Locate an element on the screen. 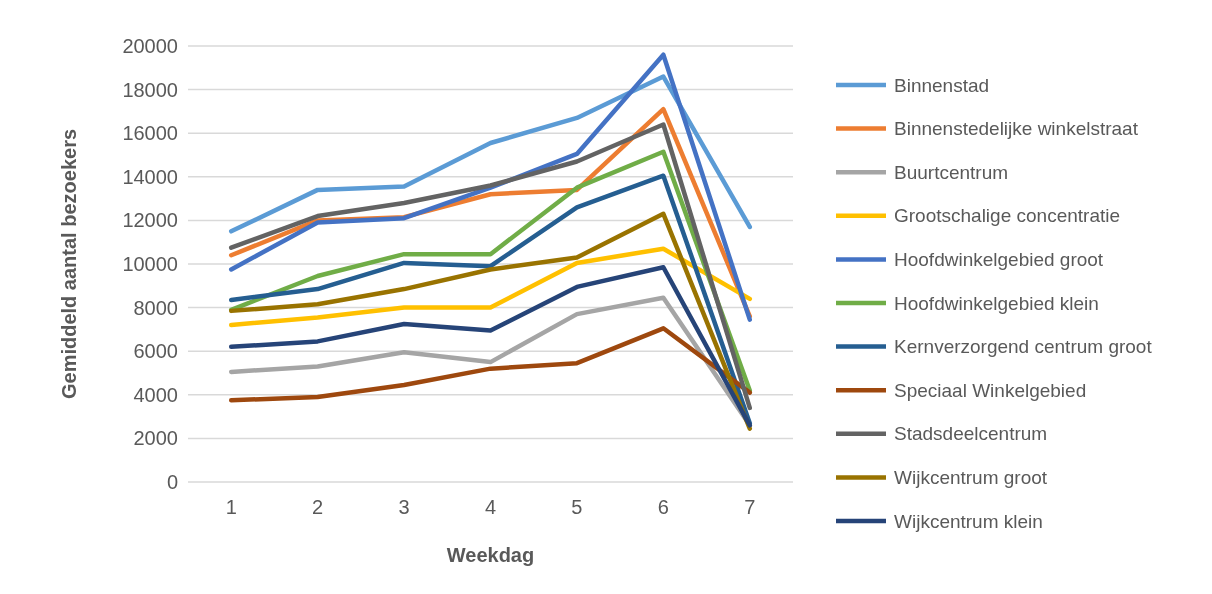 The width and height of the screenshot is (1212, 594). y-tick-label: 16000 is located at coordinates (150, 133).